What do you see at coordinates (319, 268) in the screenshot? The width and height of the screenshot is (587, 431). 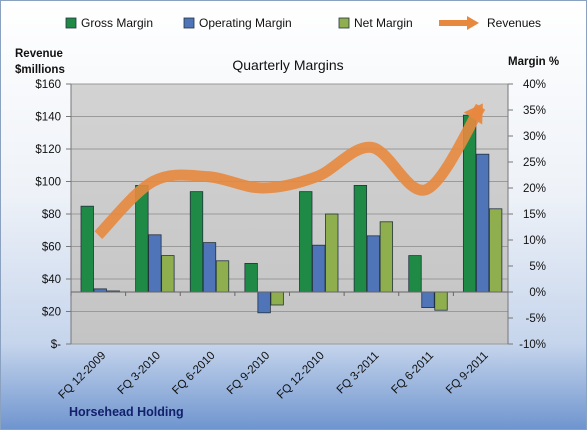 I see `bar-operating-margin-fq-12-2010` at bounding box center [319, 268].